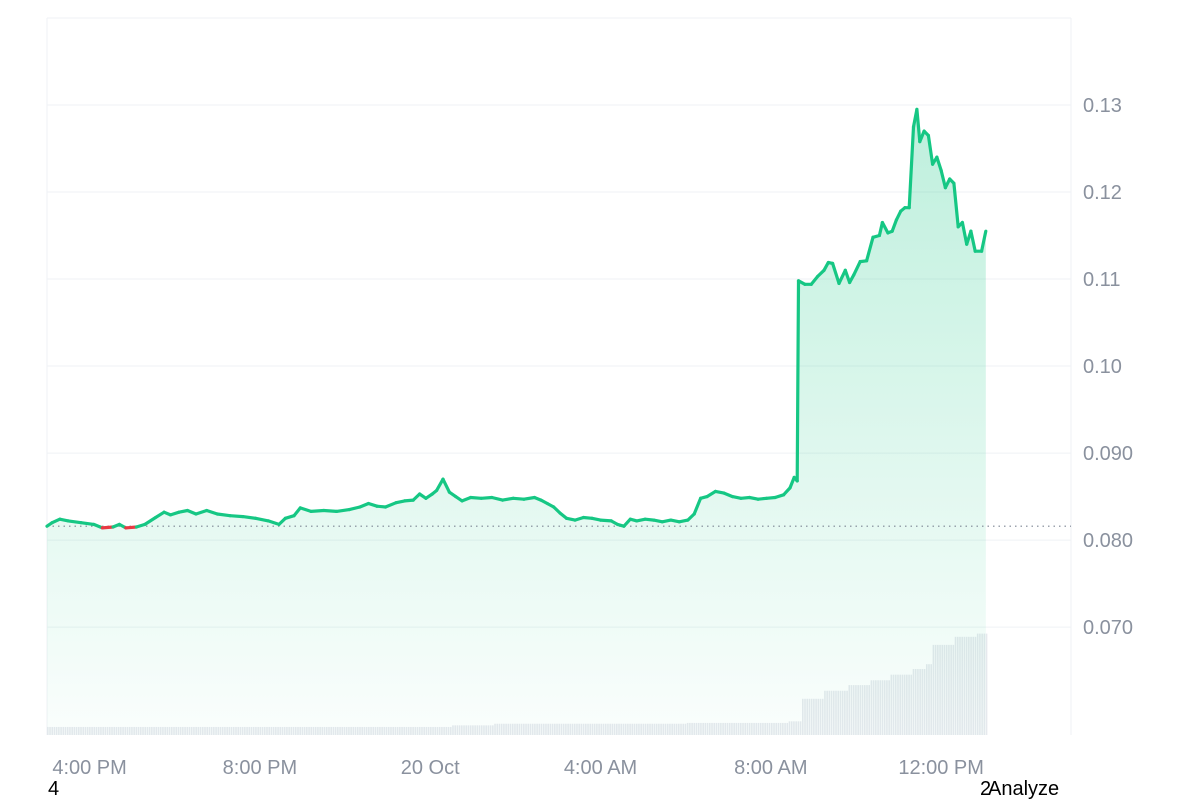 This screenshot has width=1200, height=801. Describe the element at coordinates (430, 768) in the screenshot. I see `x-tick-label: 20 Oct` at that location.